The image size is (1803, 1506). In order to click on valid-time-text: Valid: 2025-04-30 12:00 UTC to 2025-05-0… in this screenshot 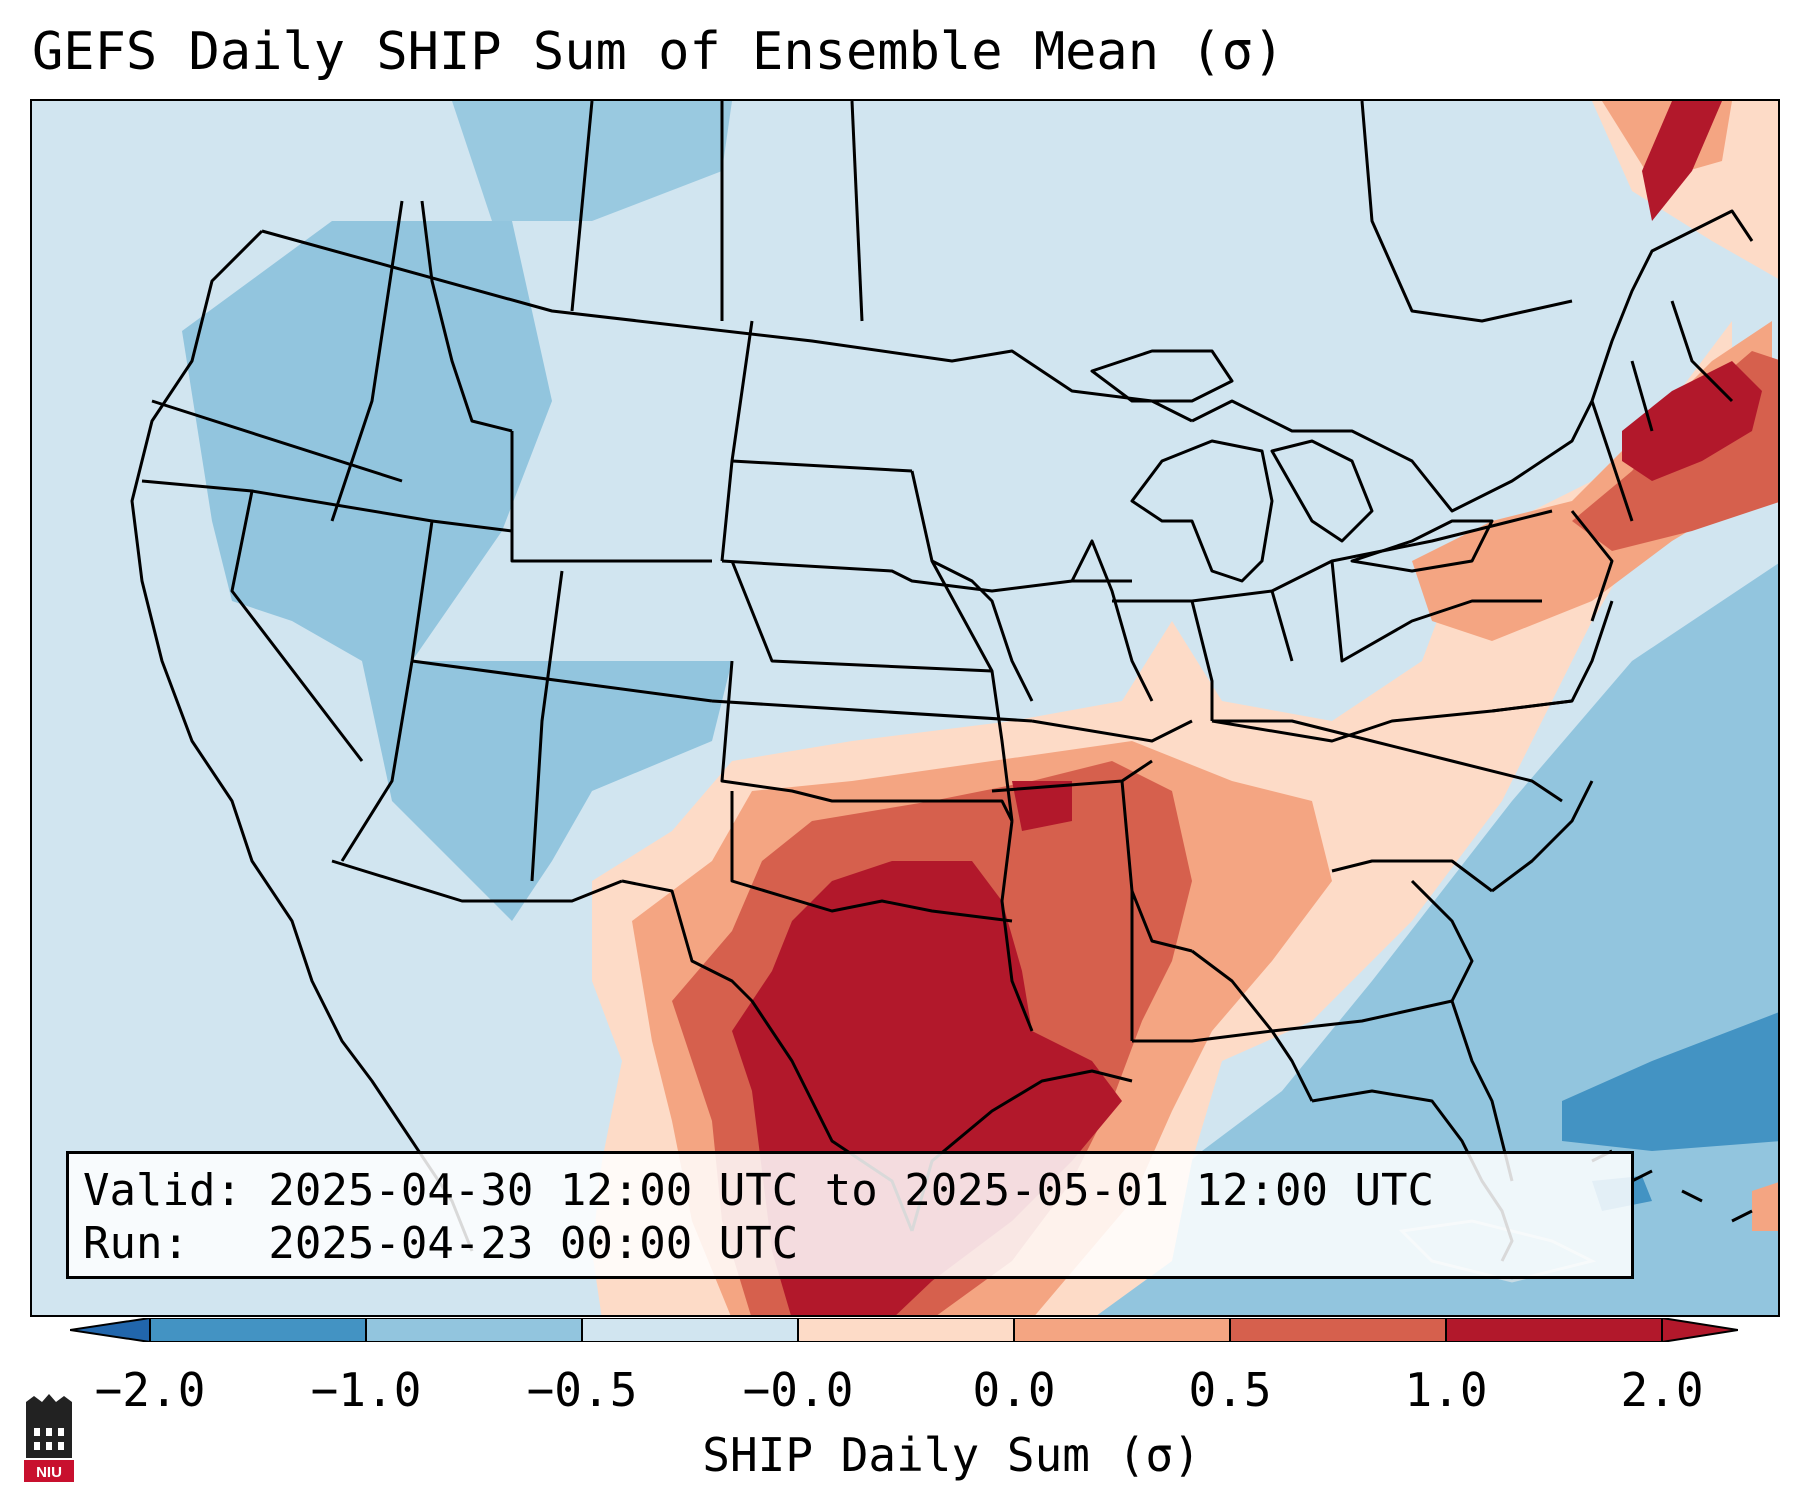, I will do `click(759, 1190)`.